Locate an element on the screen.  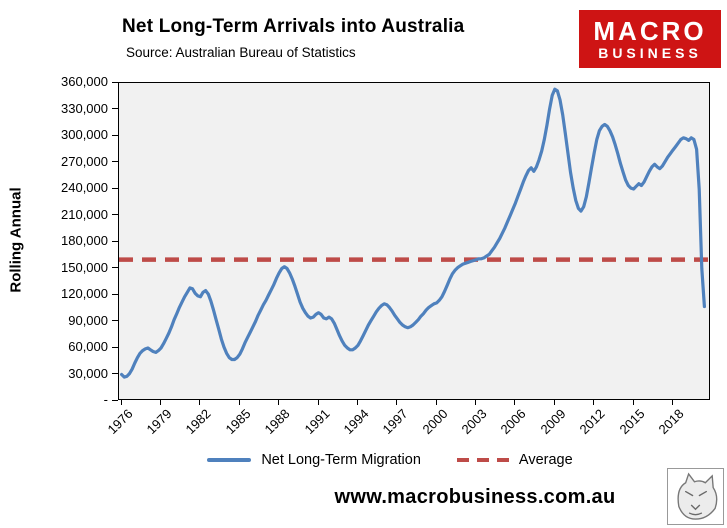
y-tick-label: 60,000 is located at coordinates (88, 346).